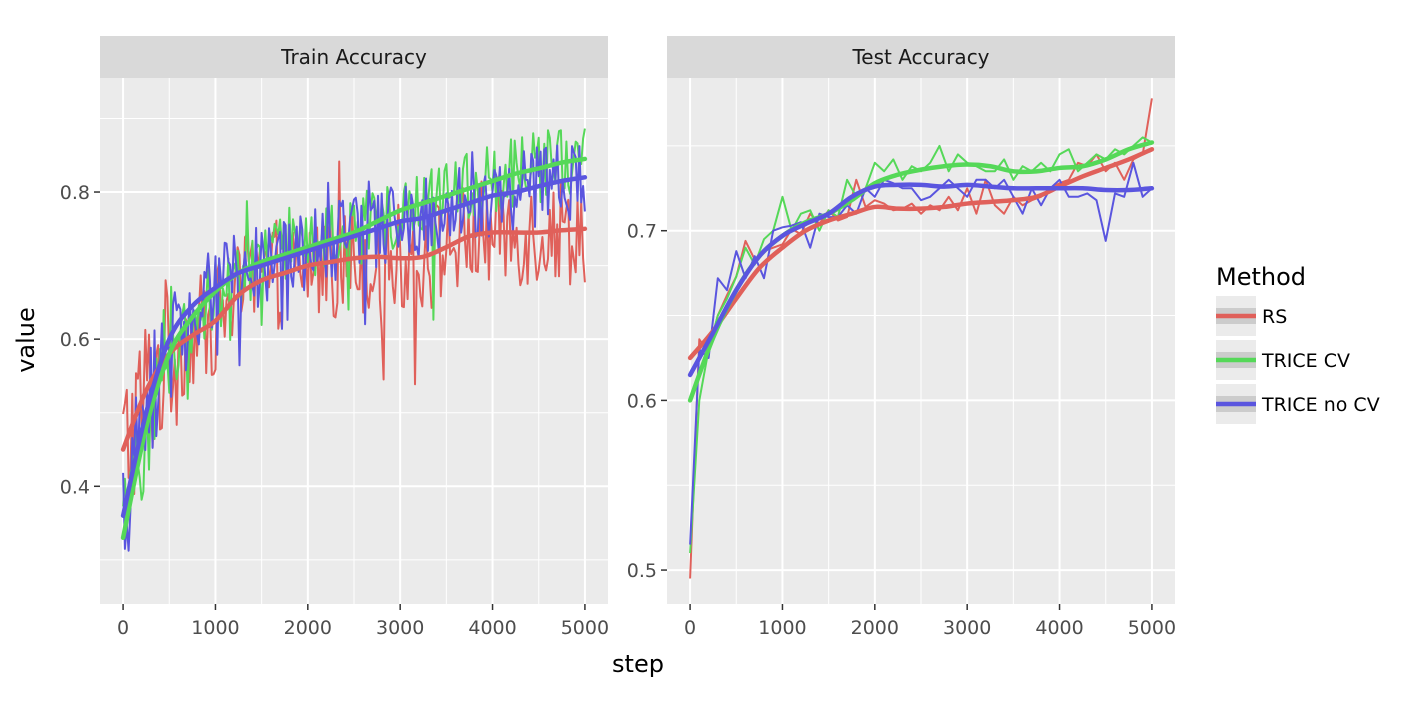  What do you see at coordinates (1274, 317) in the screenshot?
I see `legend-label-rs: RS` at bounding box center [1274, 317].